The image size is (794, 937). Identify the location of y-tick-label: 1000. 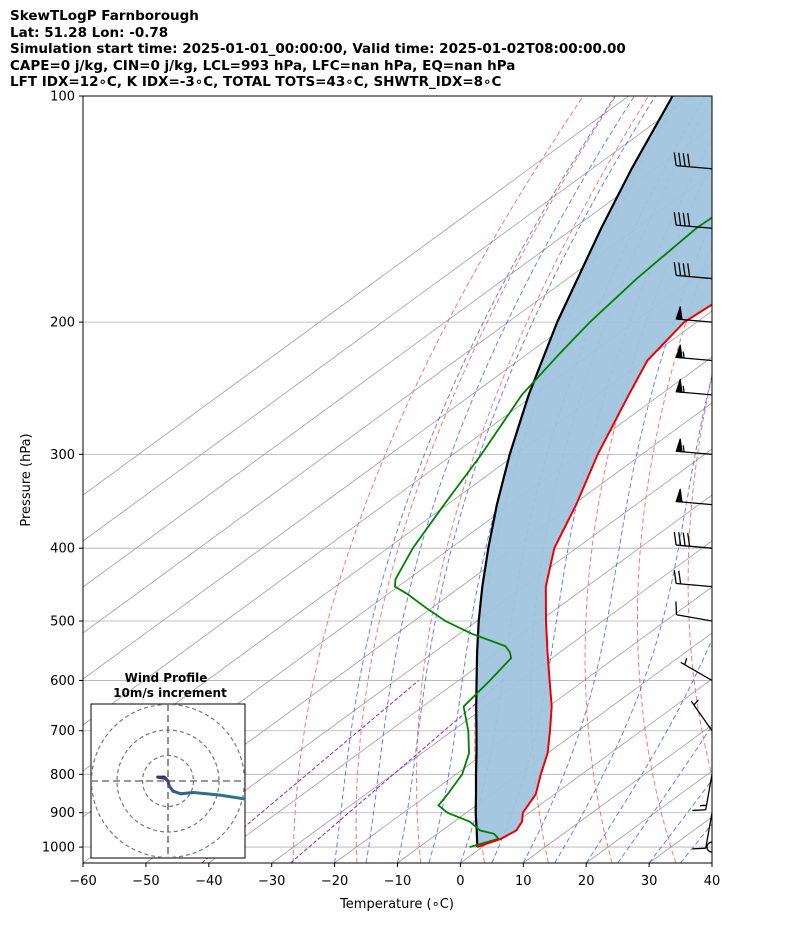
(58, 848).